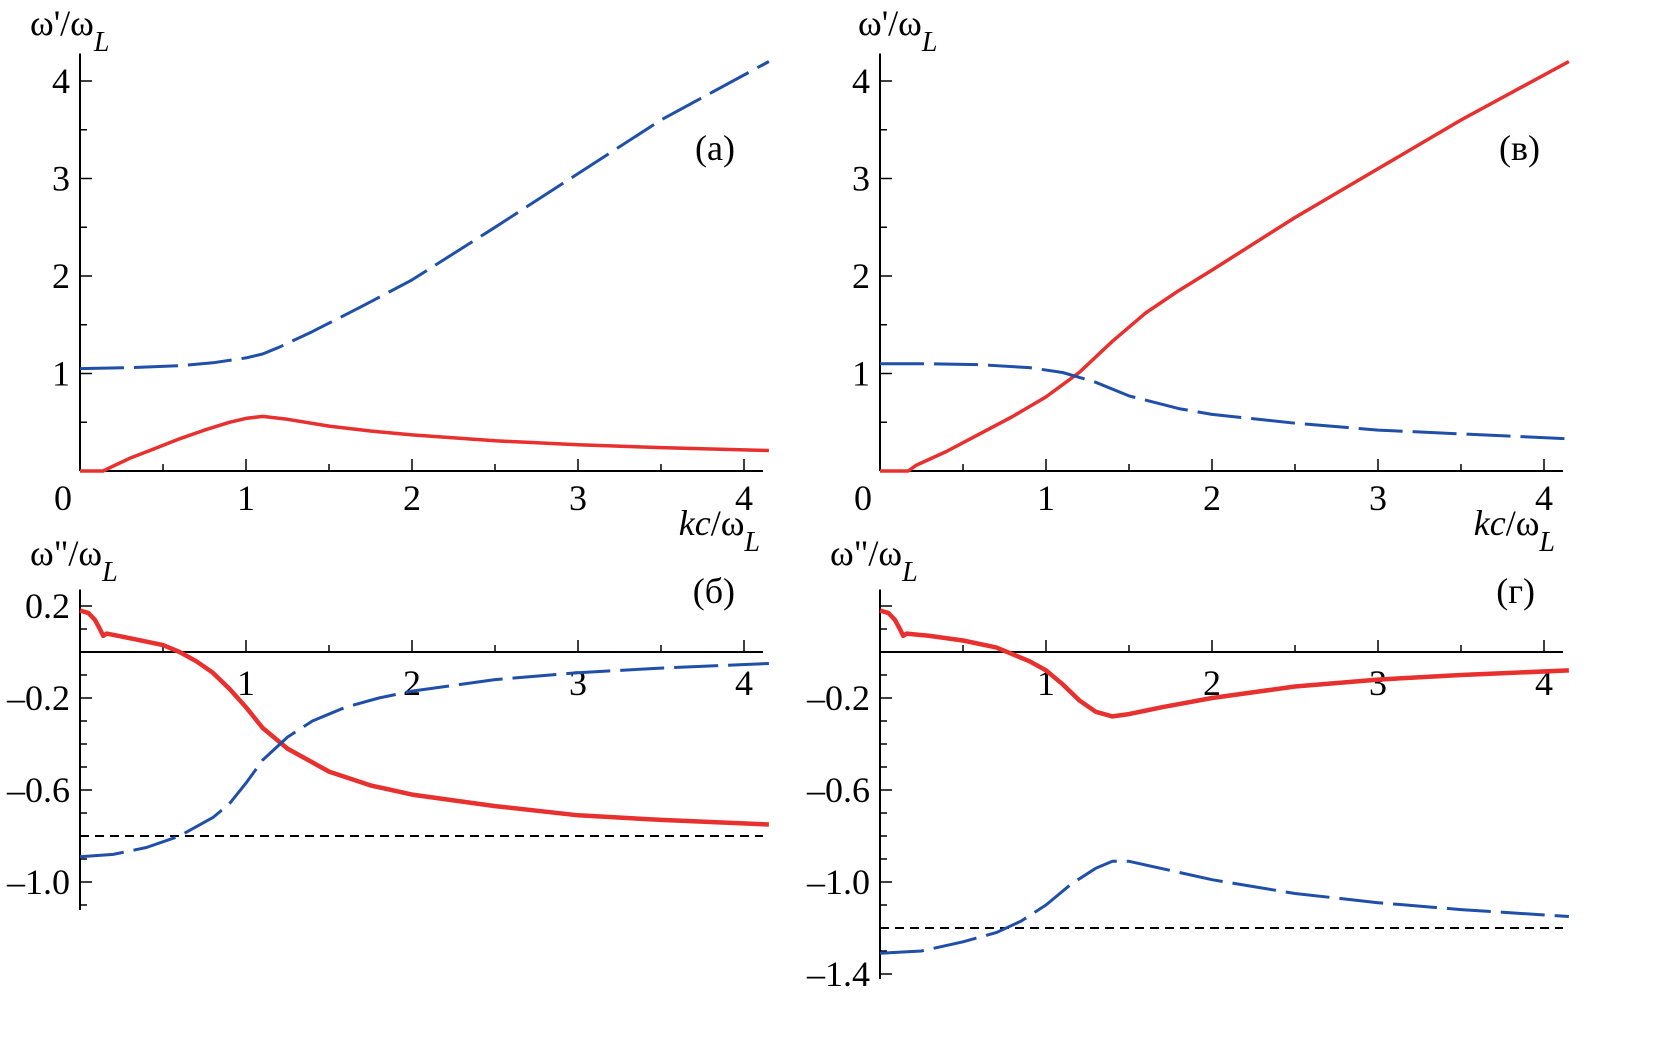 The width and height of the screenshot is (1663, 1057). What do you see at coordinates (47, 606) in the screenshot?
I see `y-tick-label: 0.2` at bounding box center [47, 606].